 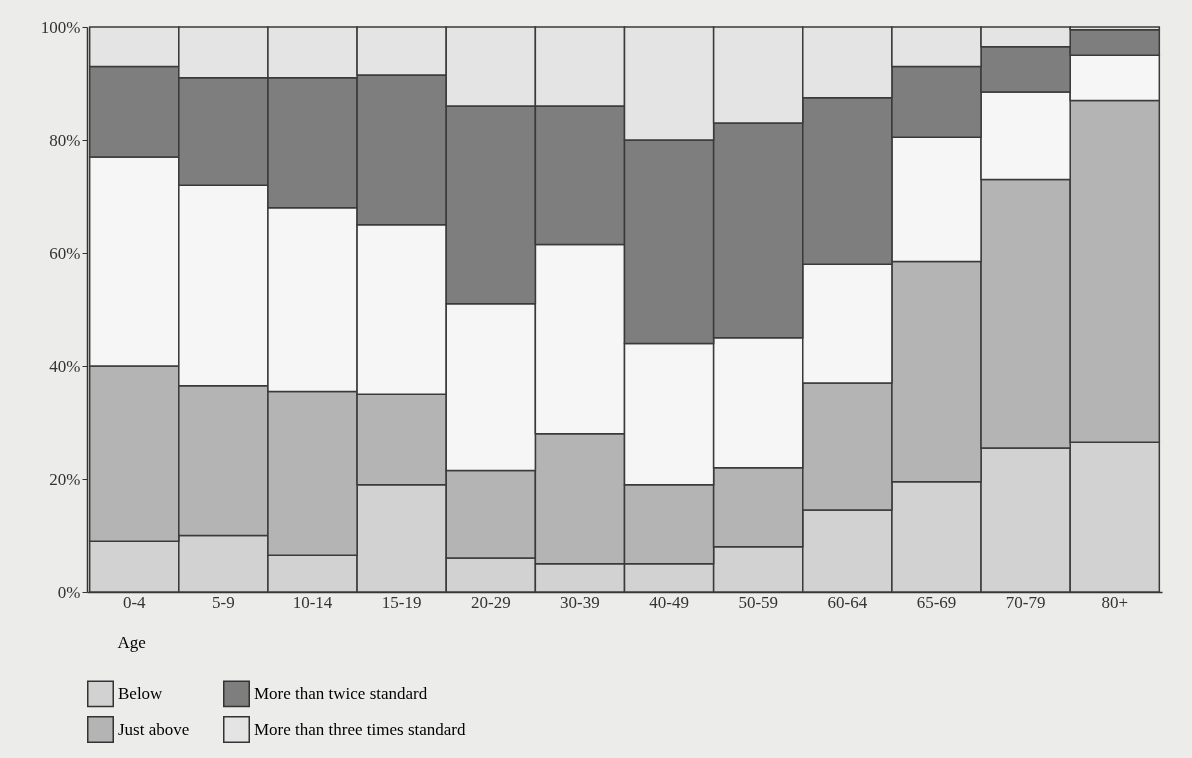 I want to click on x-tick-label: 70-79, so click(x=1025, y=602).